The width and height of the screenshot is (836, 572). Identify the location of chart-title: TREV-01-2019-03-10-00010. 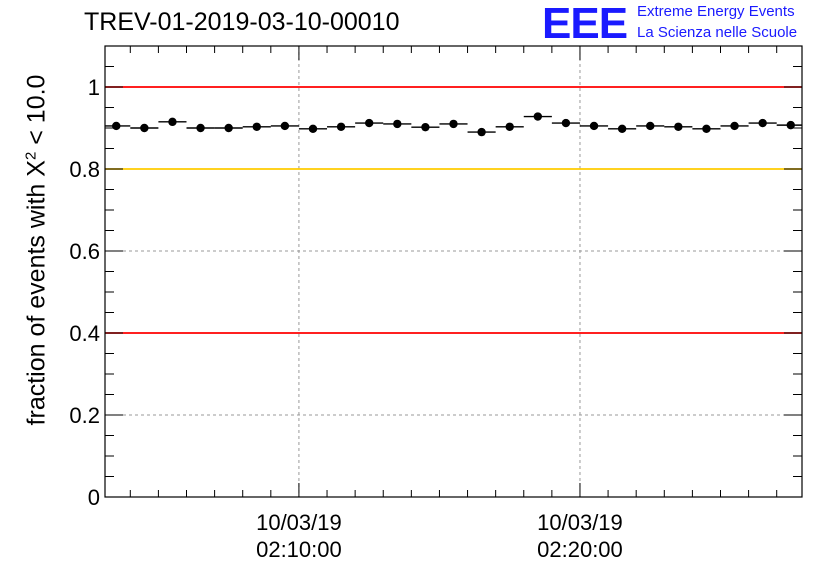
(242, 22).